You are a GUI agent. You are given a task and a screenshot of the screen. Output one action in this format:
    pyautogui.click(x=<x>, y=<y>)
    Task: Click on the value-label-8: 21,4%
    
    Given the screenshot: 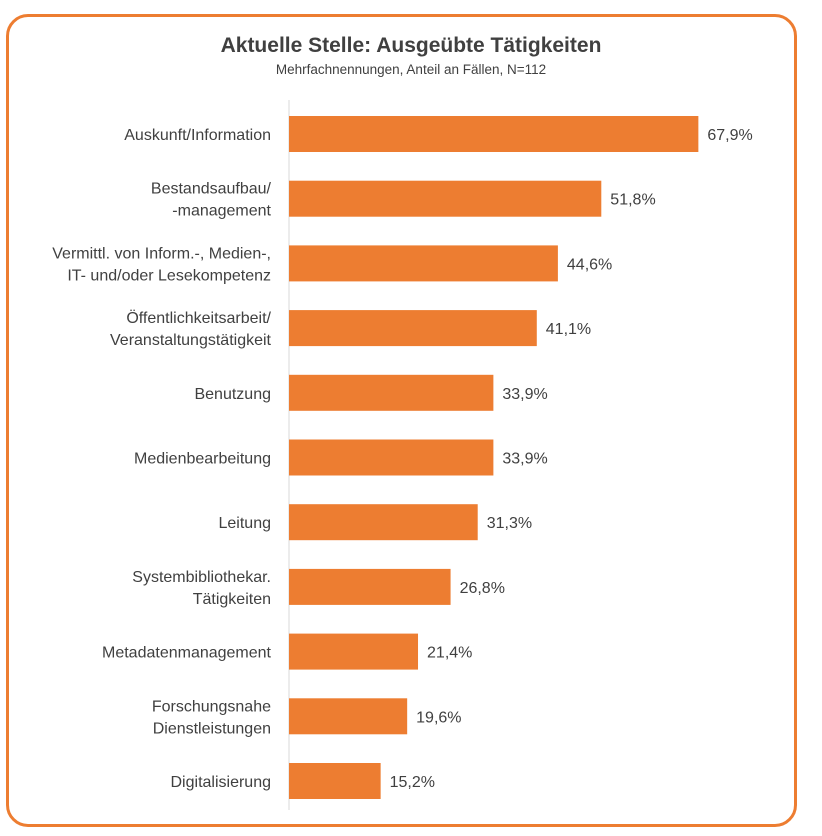 What is the action you would take?
    pyautogui.click(x=449, y=653)
    